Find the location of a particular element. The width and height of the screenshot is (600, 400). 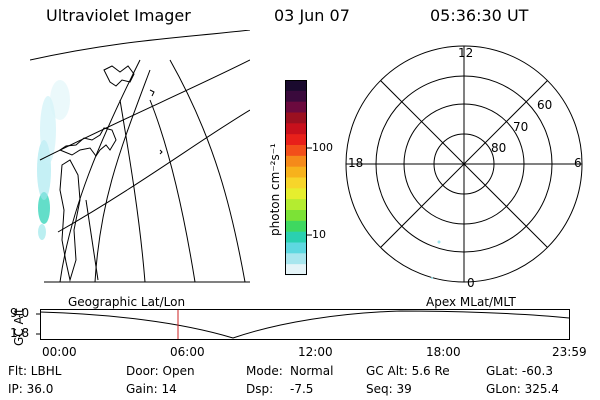

color-scale-bar is located at coordinates (298, 178).